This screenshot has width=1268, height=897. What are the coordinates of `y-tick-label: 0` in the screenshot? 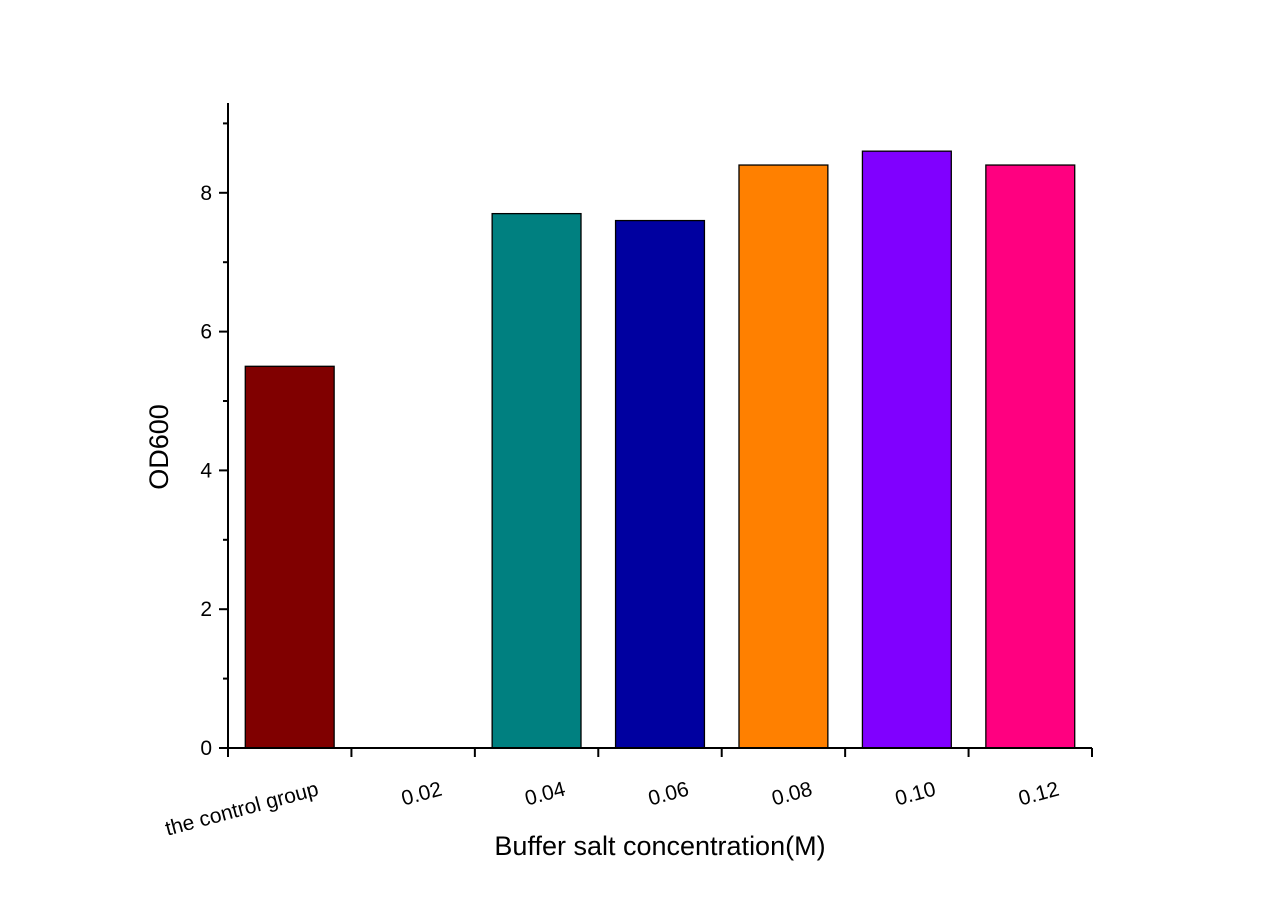 It's located at (206, 748).